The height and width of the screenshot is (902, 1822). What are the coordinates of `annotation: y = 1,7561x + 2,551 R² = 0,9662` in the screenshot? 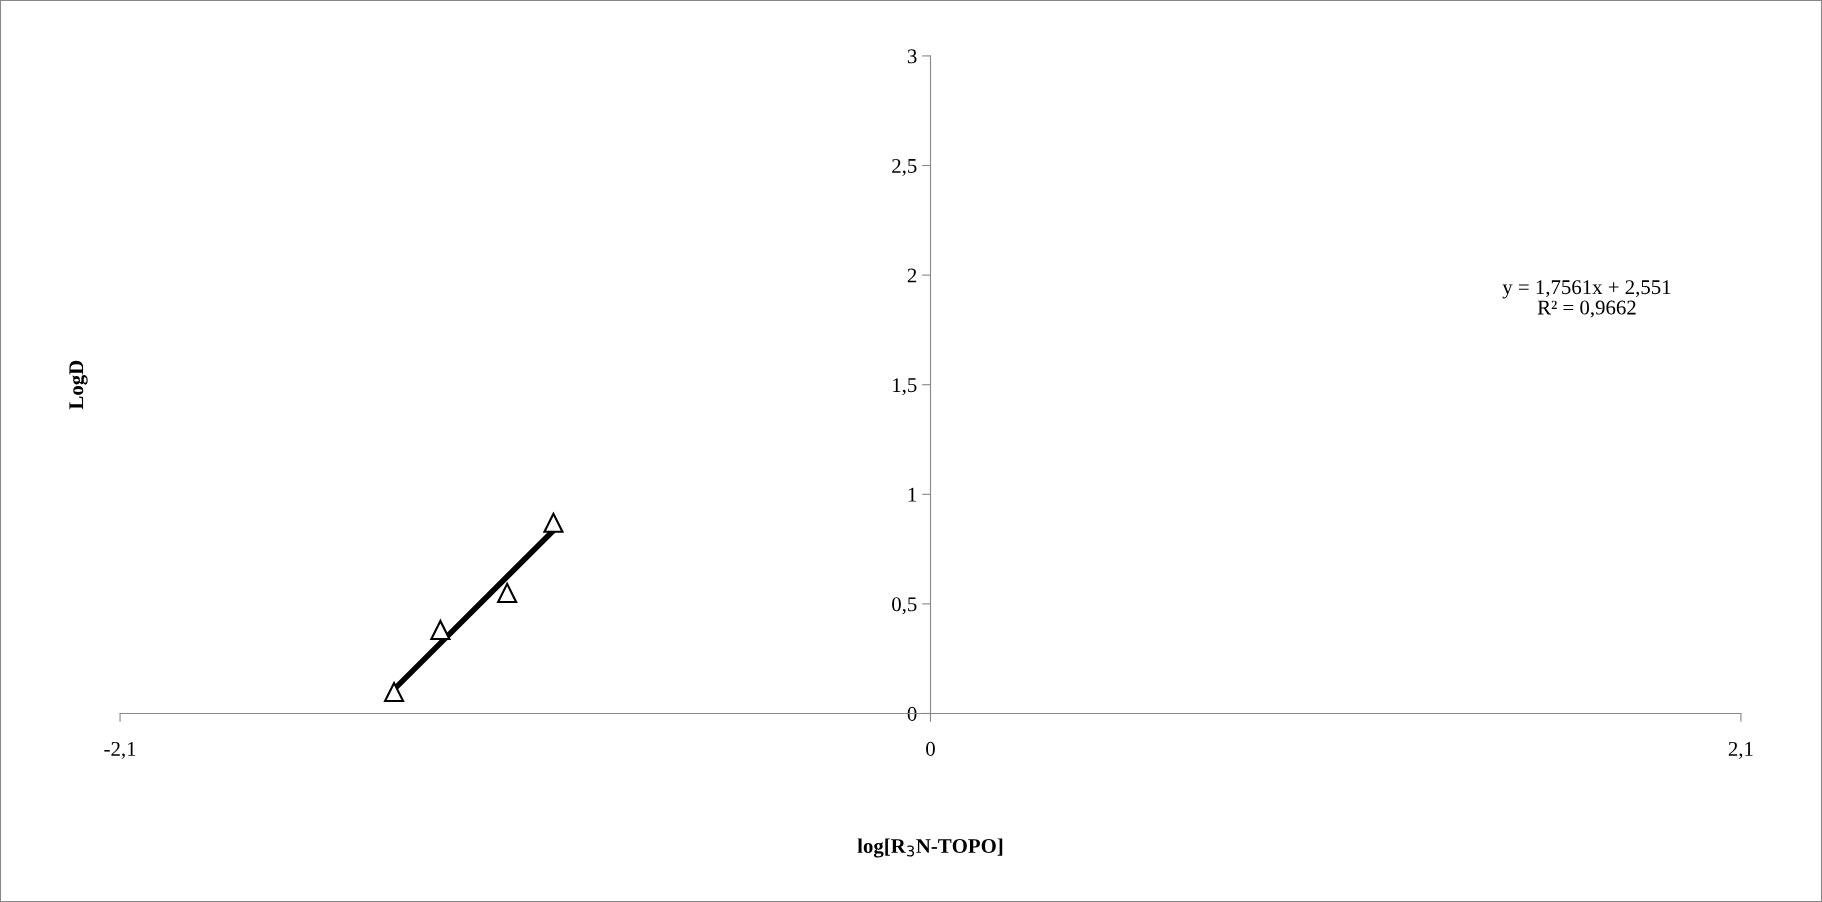 It's located at (1586, 299).